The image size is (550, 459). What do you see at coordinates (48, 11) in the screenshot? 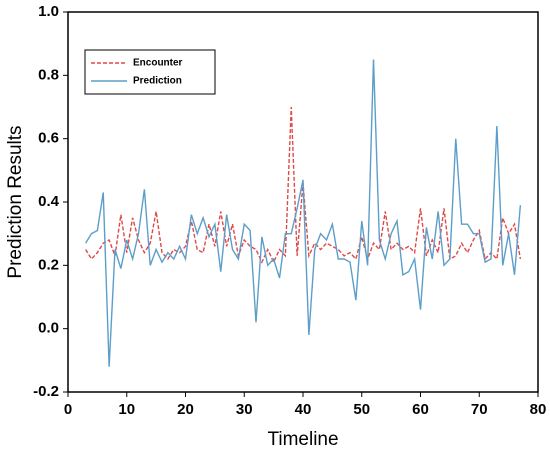
I see `y-tick-label: 1.0` at bounding box center [48, 11].